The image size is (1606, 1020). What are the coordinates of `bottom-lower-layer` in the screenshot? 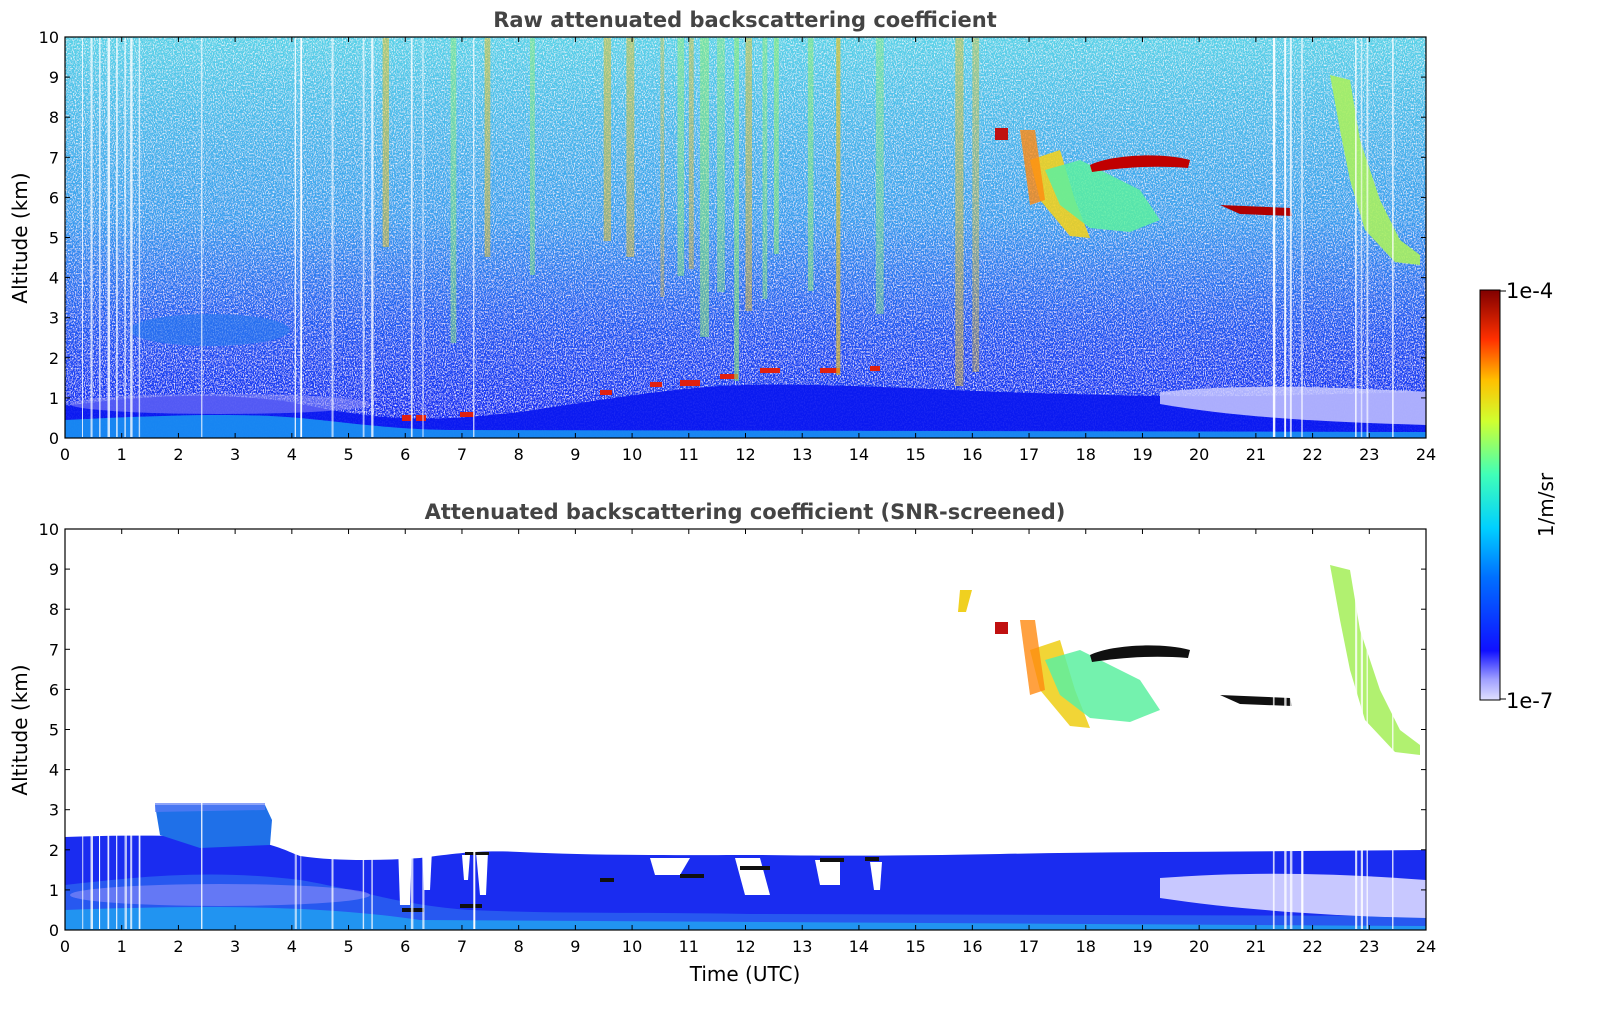 It's located at (745, 902).